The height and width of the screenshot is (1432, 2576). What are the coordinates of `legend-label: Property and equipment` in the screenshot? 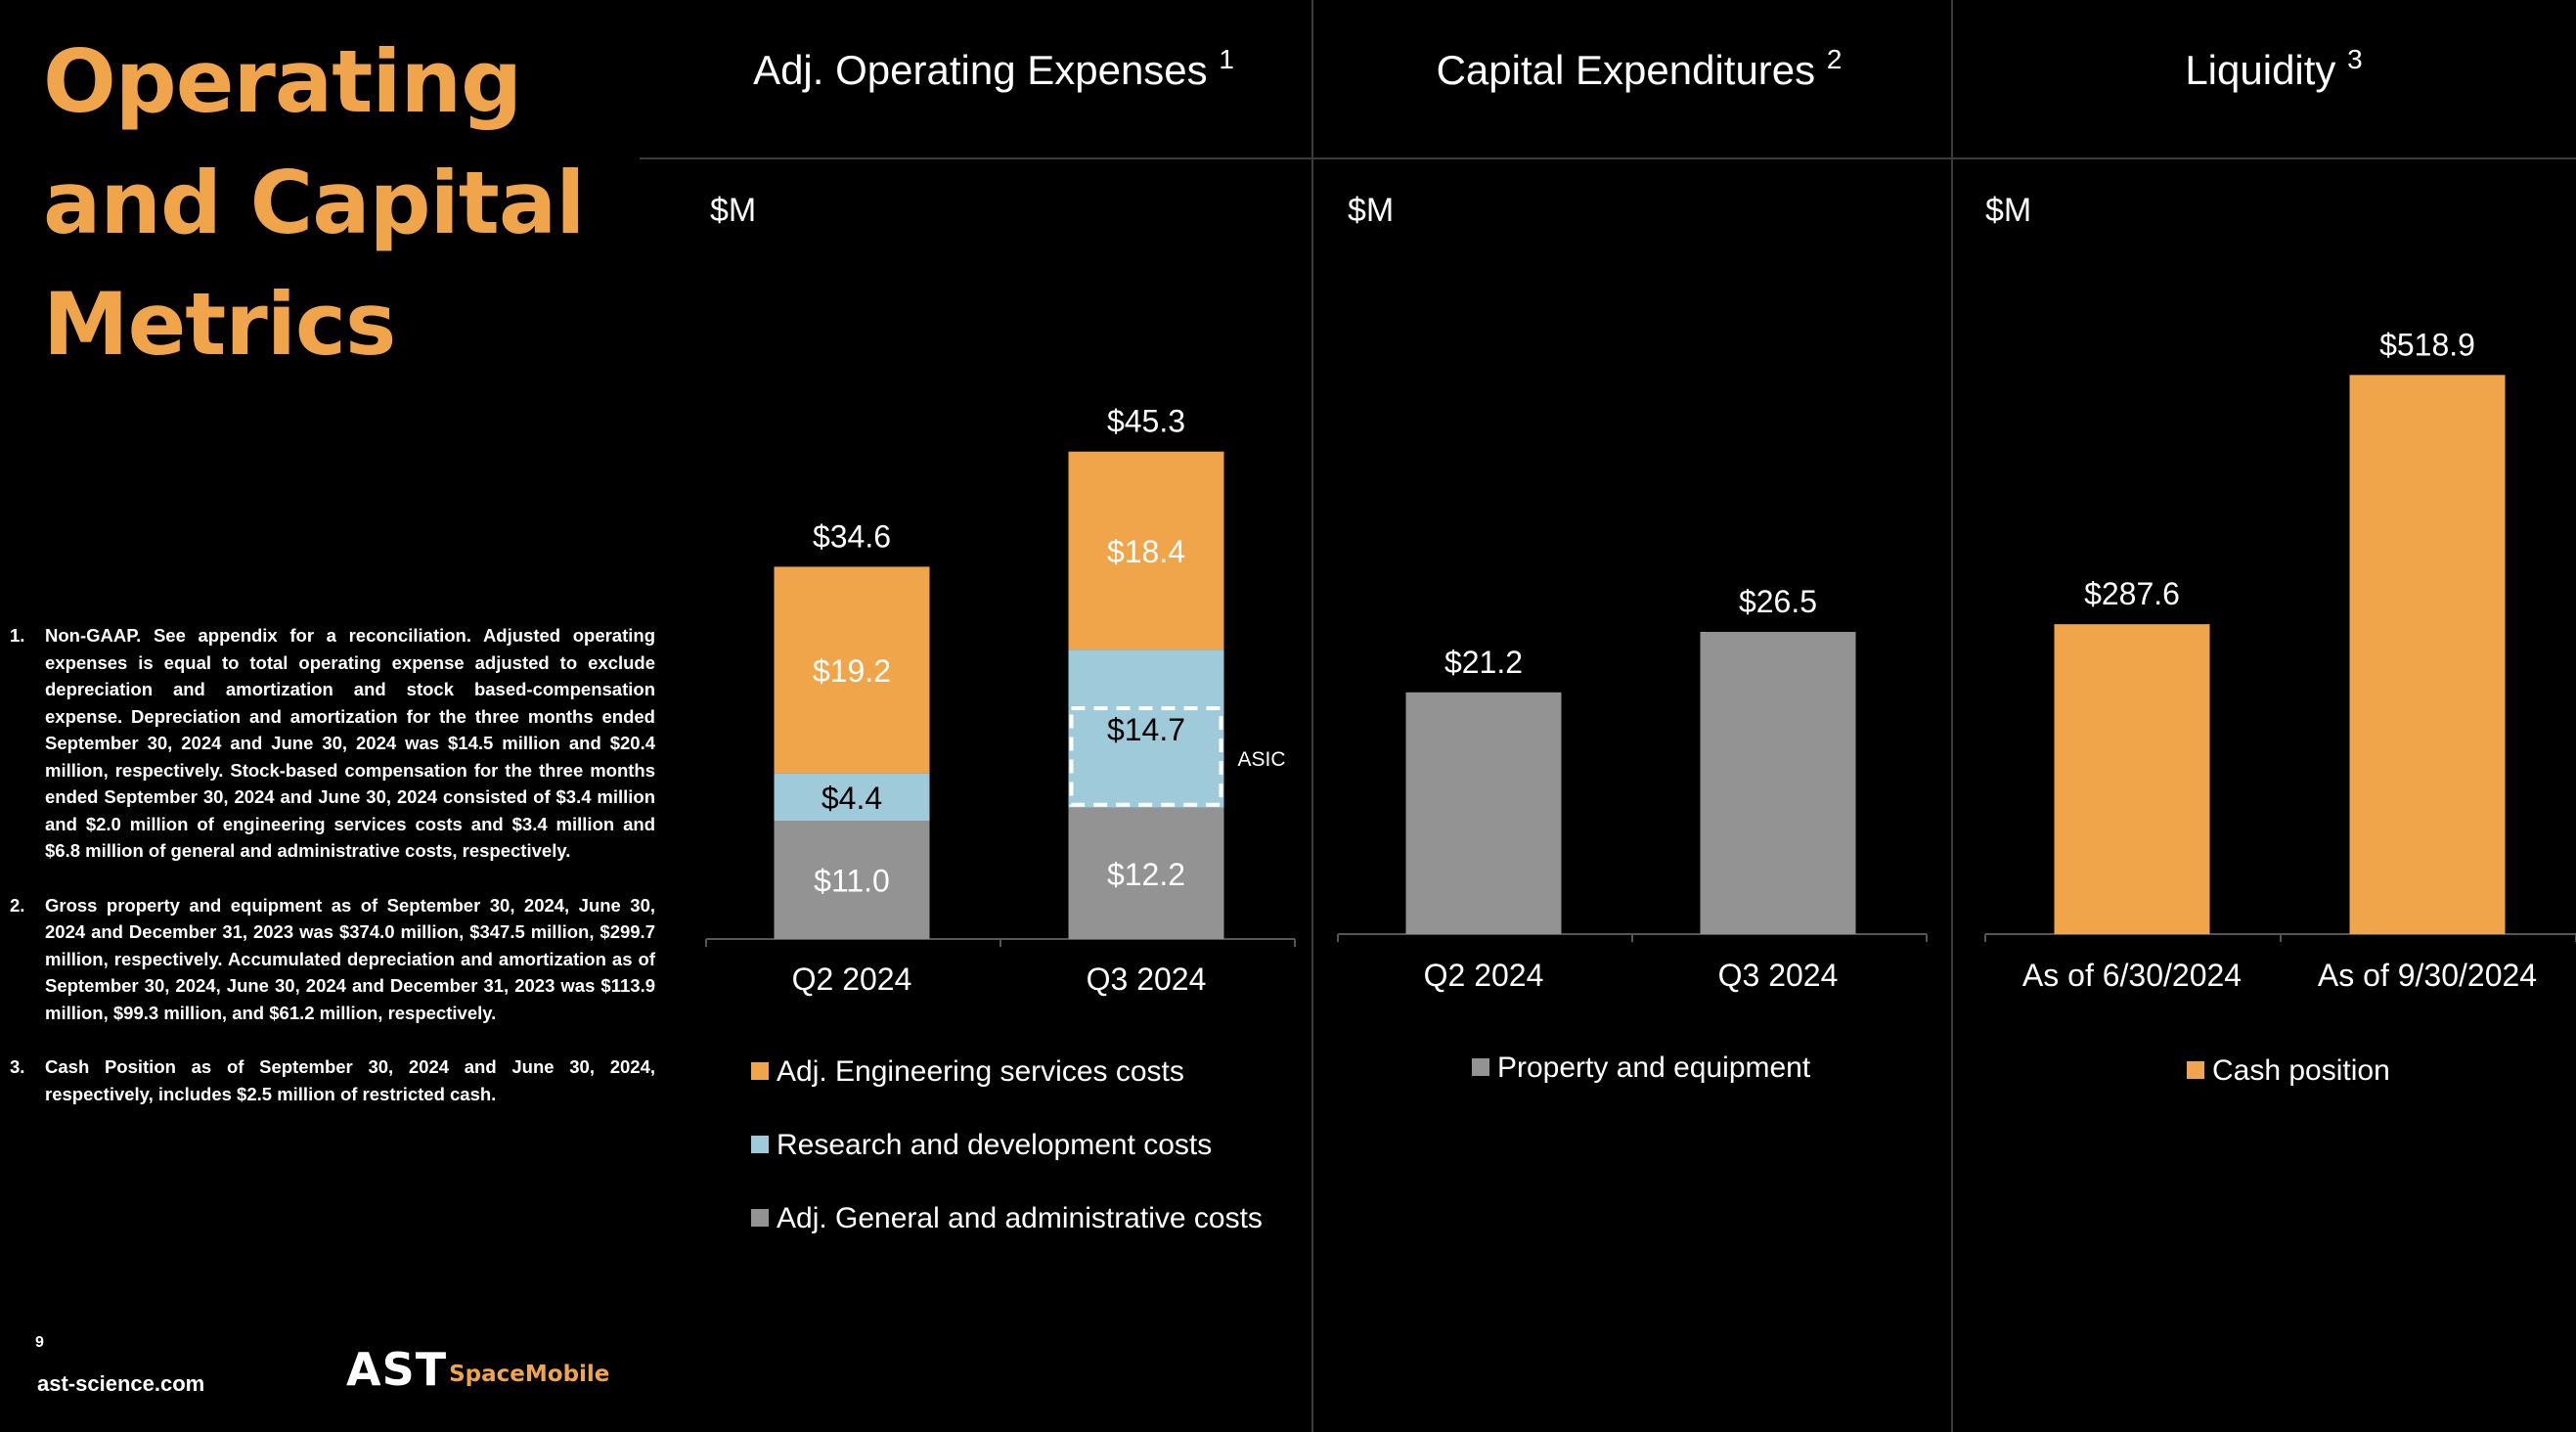 It's located at (1654, 1068).